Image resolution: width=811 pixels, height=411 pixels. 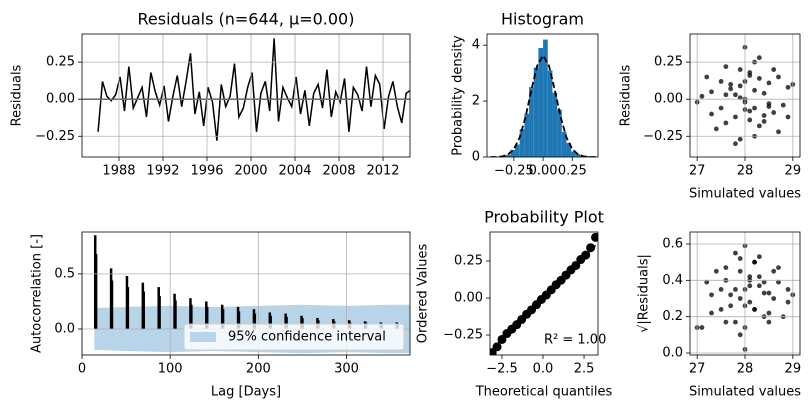 What do you see at coordinates (253, 89) in the screenshot?
I see `residual-line` at bounding box center [253, 89].